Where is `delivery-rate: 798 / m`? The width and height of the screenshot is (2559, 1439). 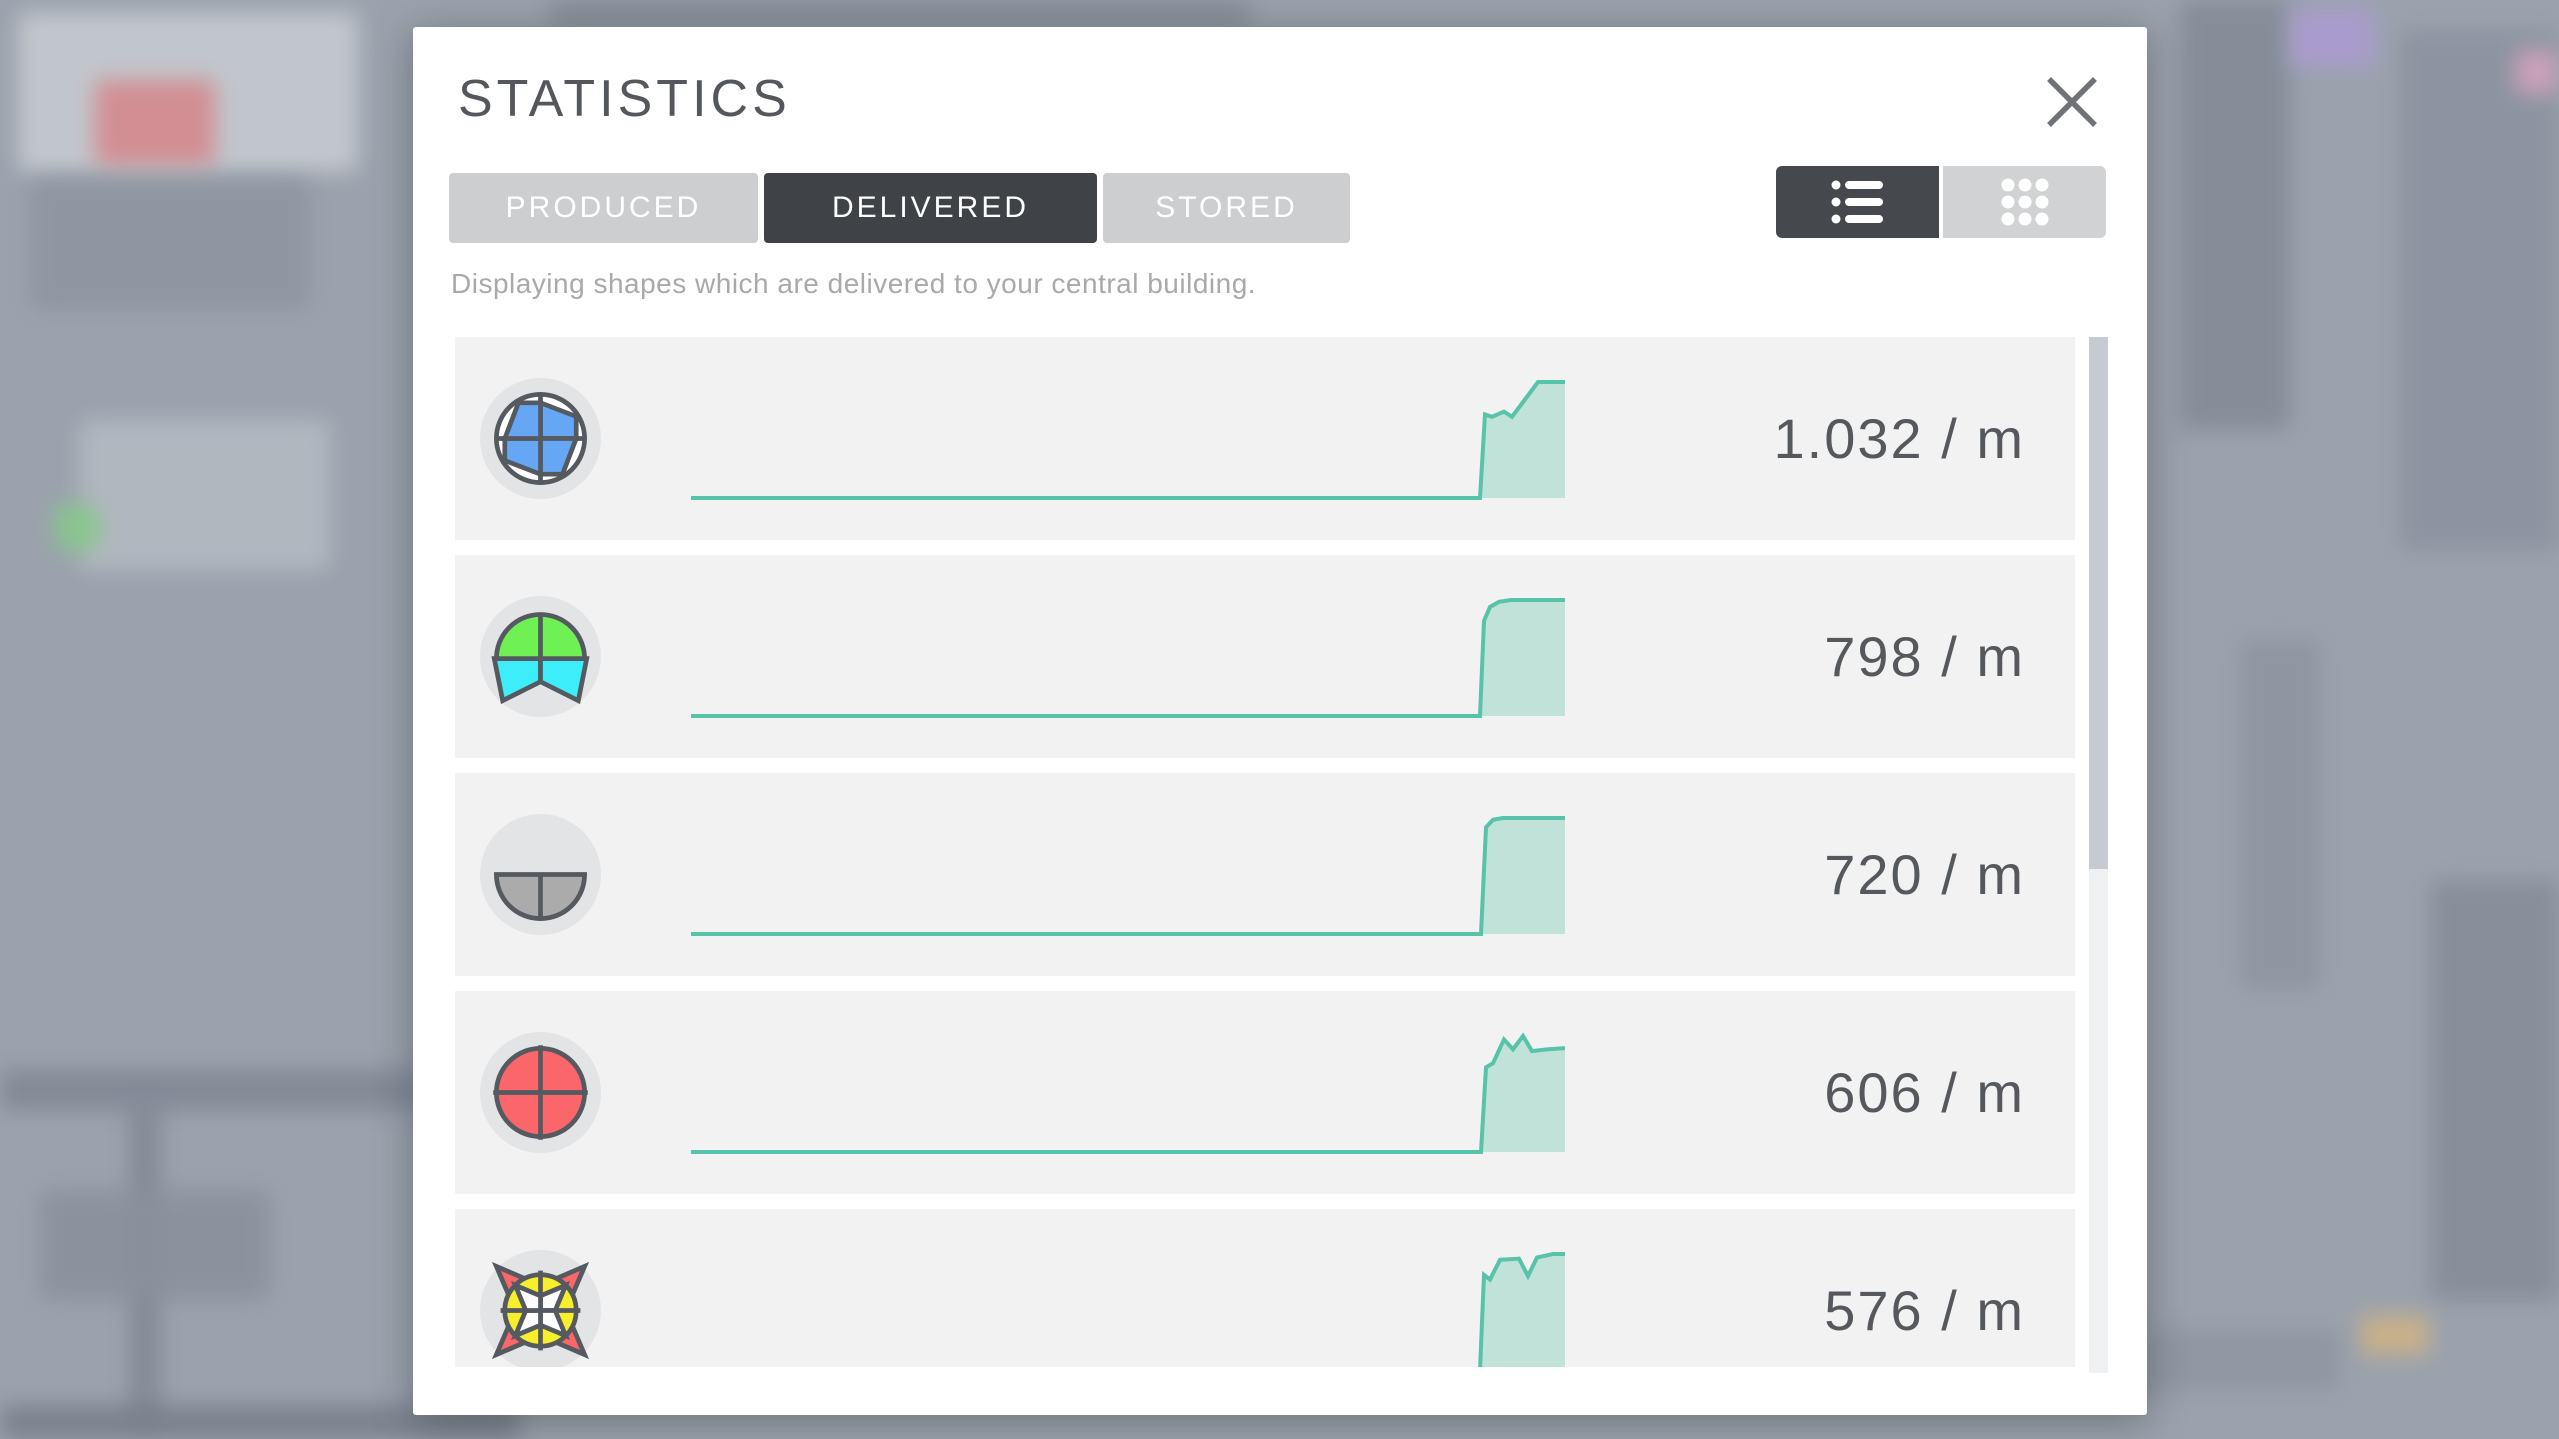
delivery-rate: 798 / m is located at coordinates (1924, 656).